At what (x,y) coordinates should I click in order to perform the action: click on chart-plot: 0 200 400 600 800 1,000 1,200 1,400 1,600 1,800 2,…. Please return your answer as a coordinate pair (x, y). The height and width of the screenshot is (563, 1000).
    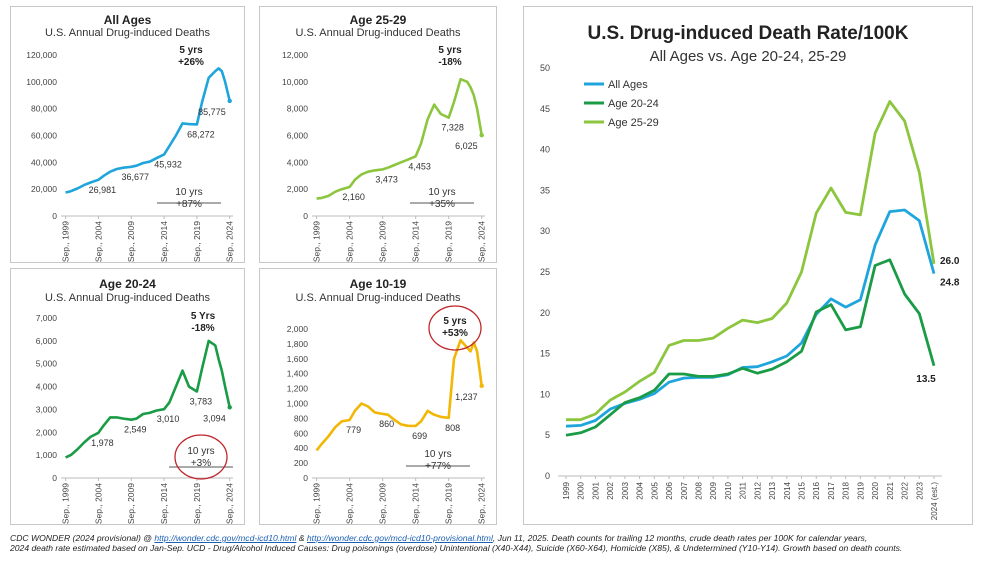
    Looking at the image, I should click on (387, 414).